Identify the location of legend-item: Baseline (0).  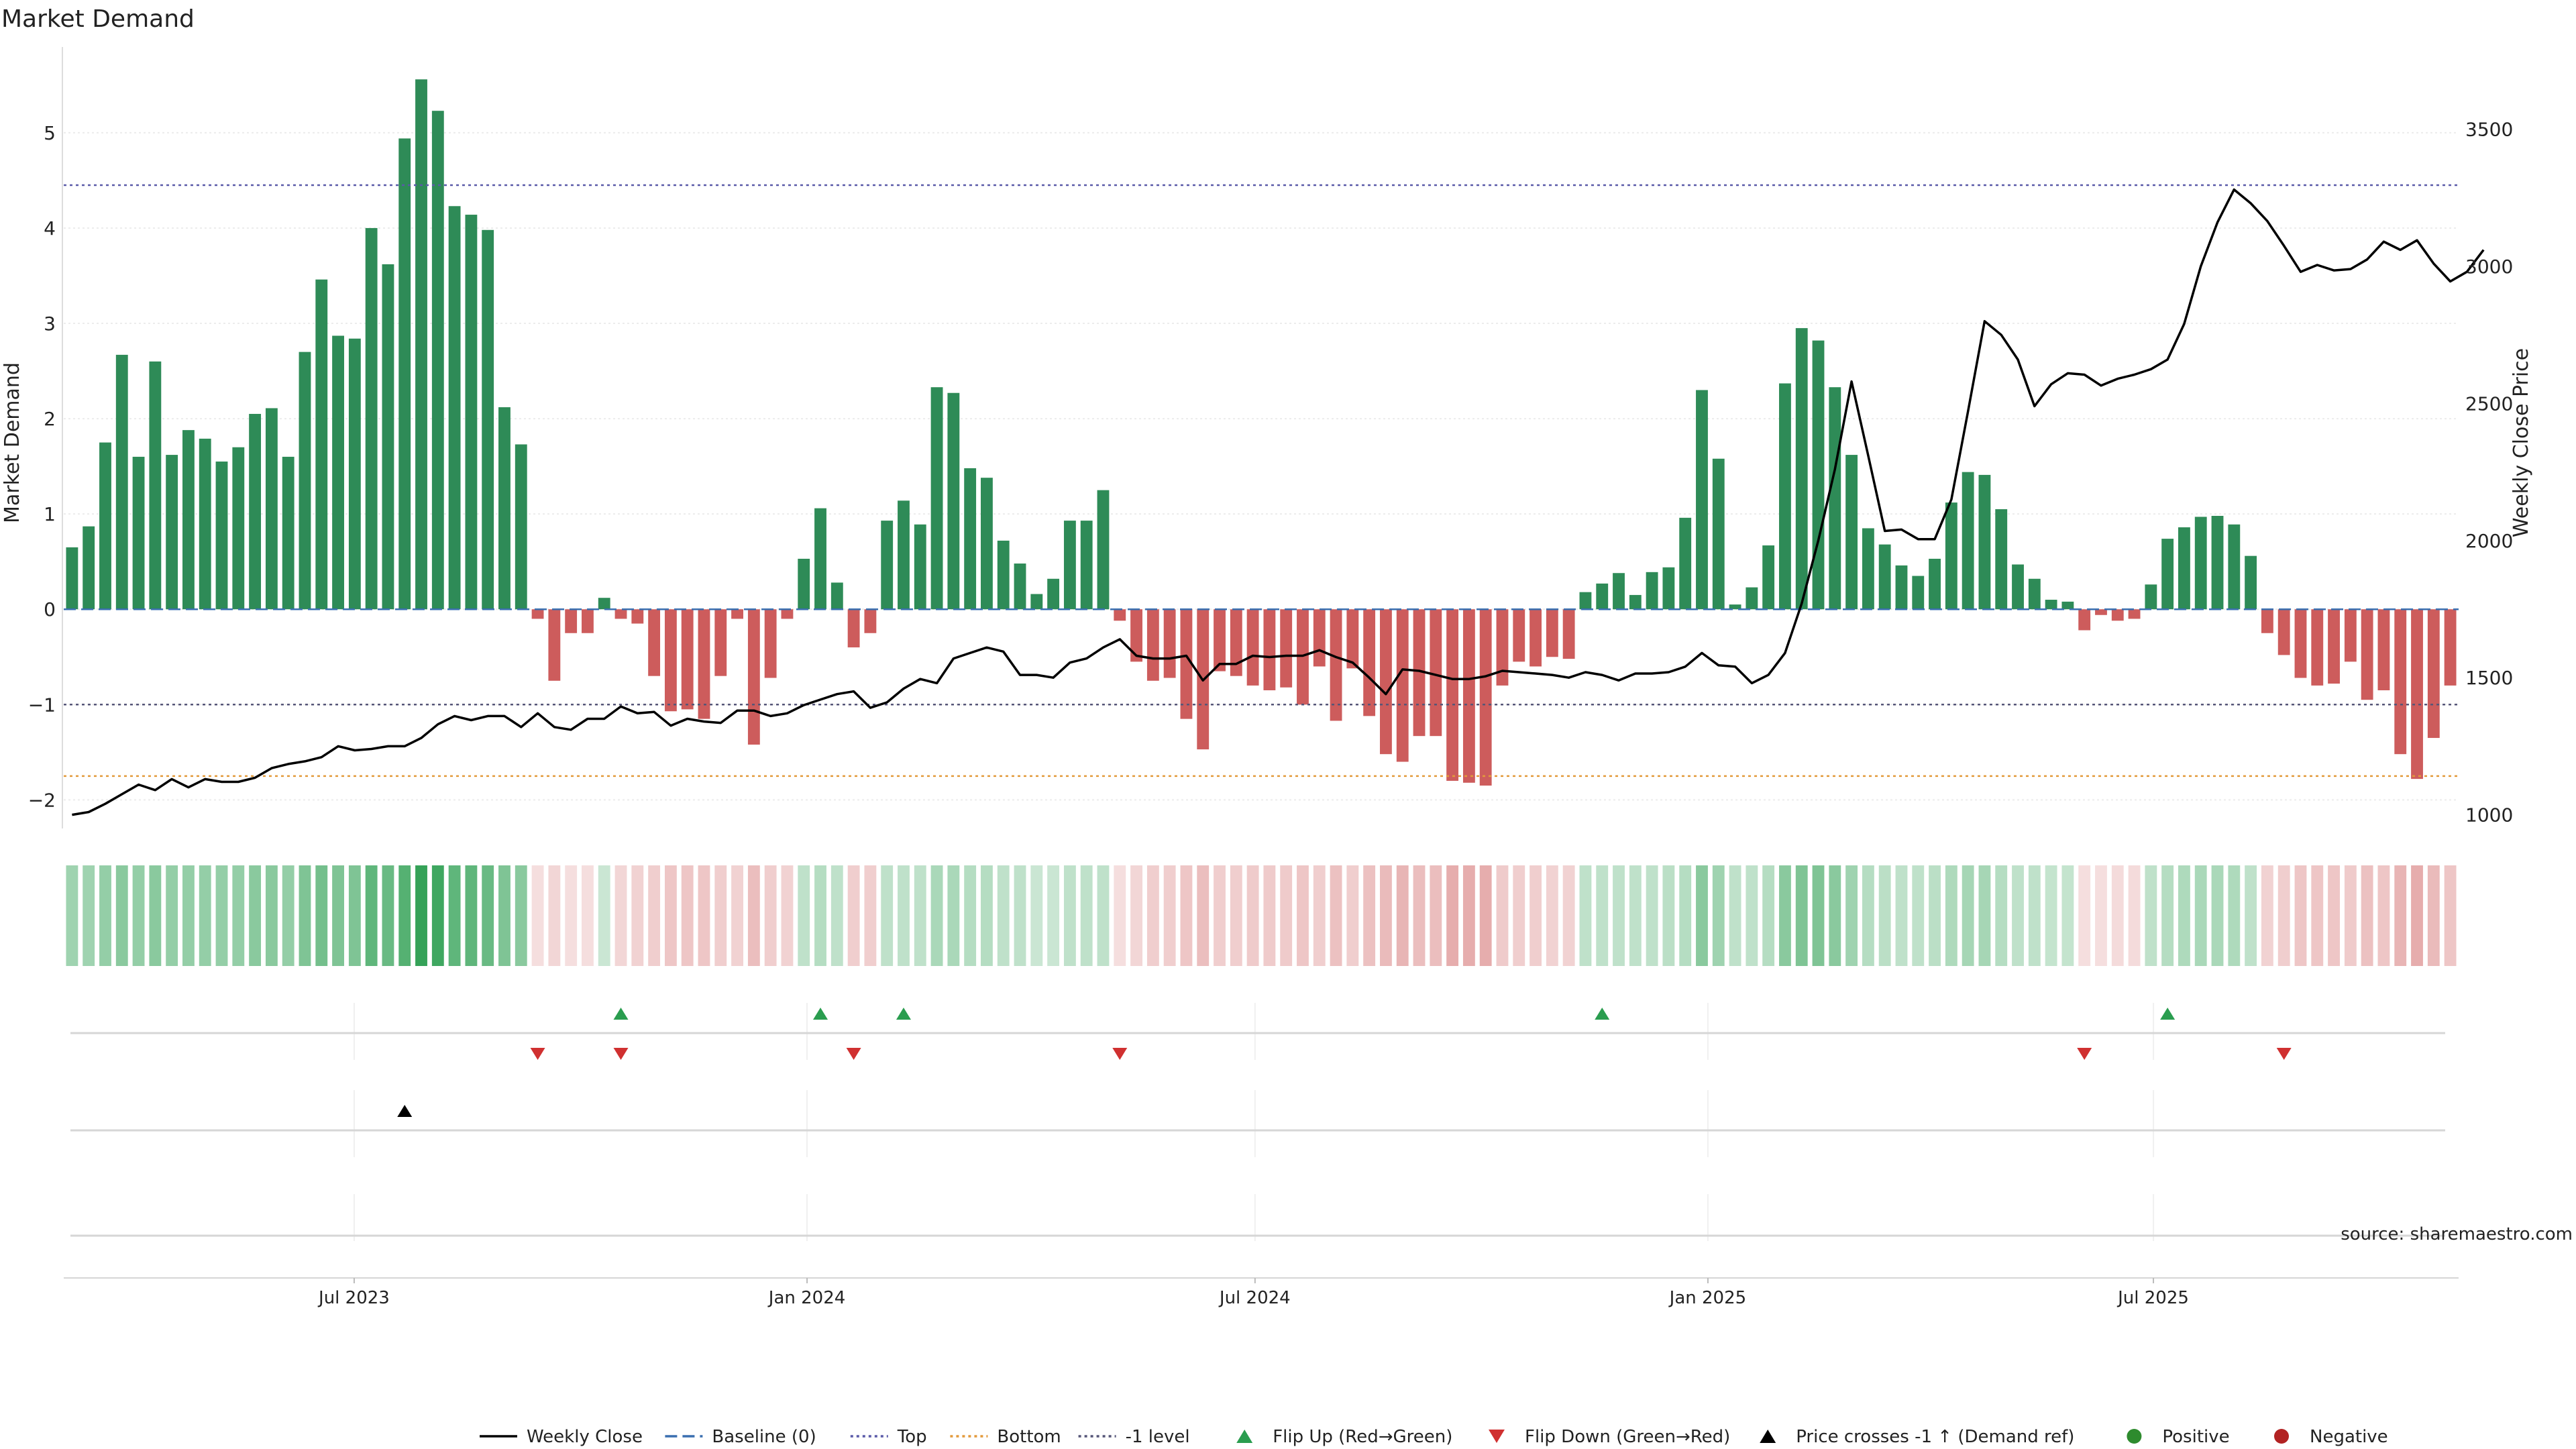
(740, 1437).